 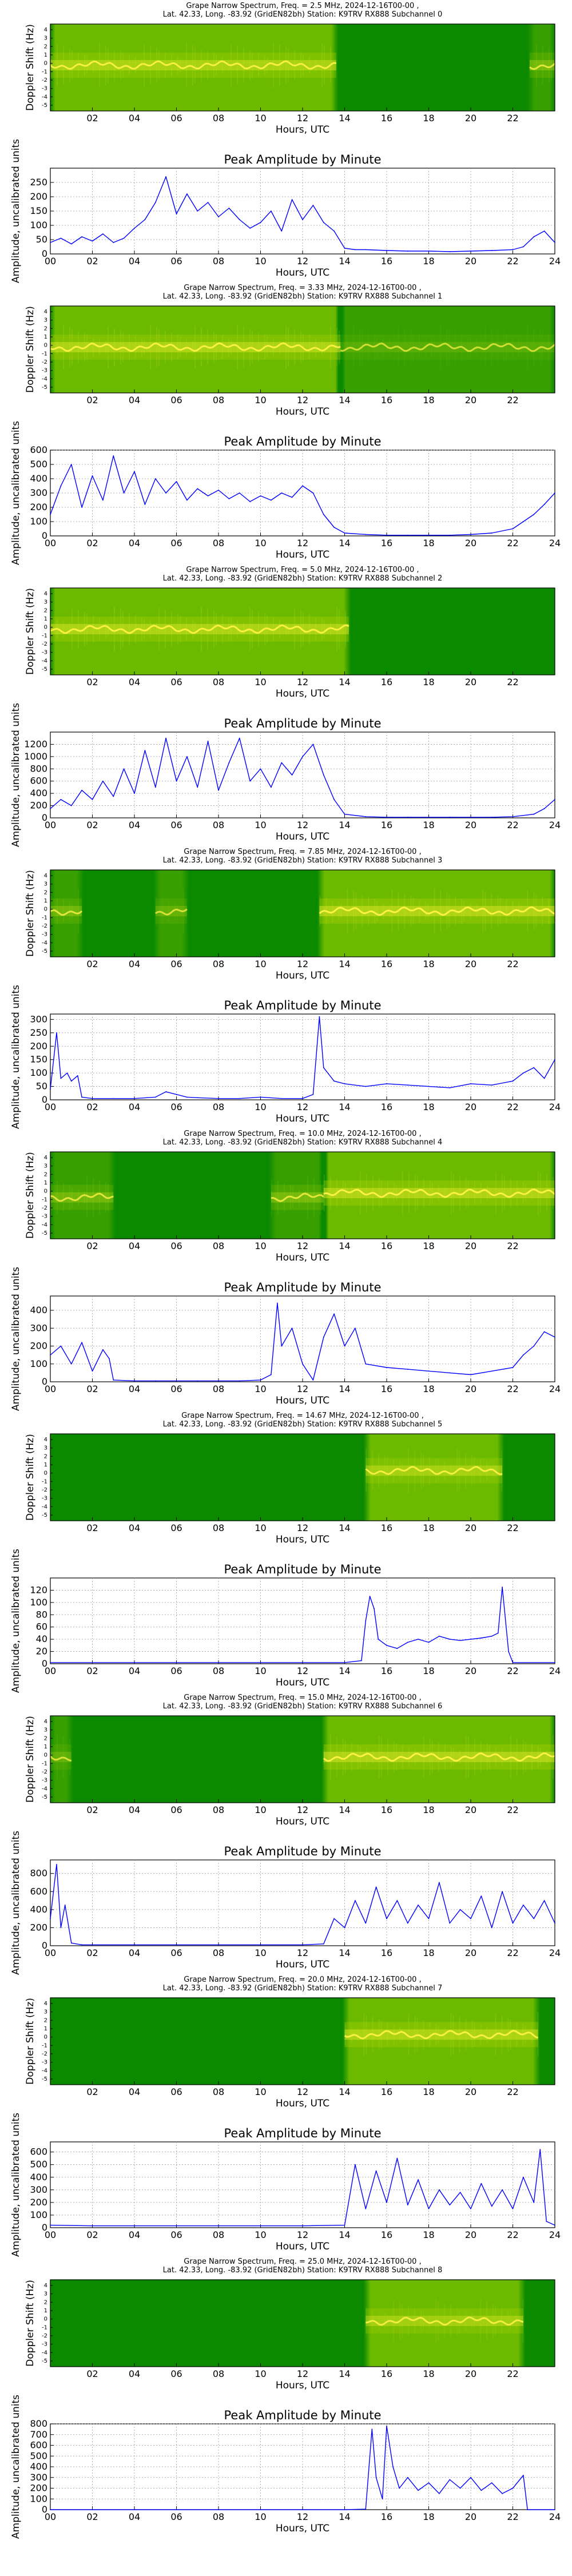 I want to click on amplitude-xtick: 12, so click(x=302, y=1389).